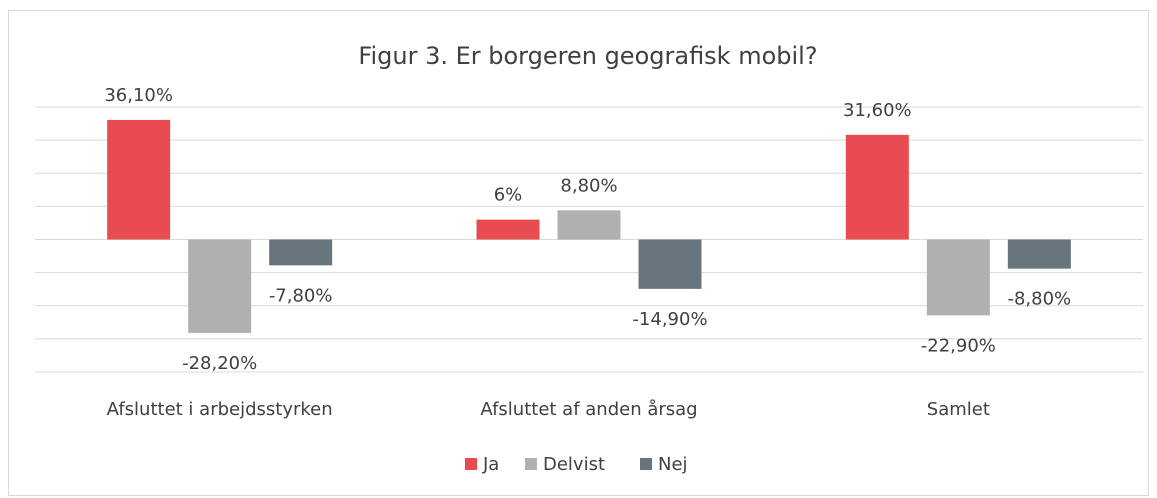  Describe the element at coordinates (1039, 299) in the screenshot. I see `data-label: -8,80%` at that location.